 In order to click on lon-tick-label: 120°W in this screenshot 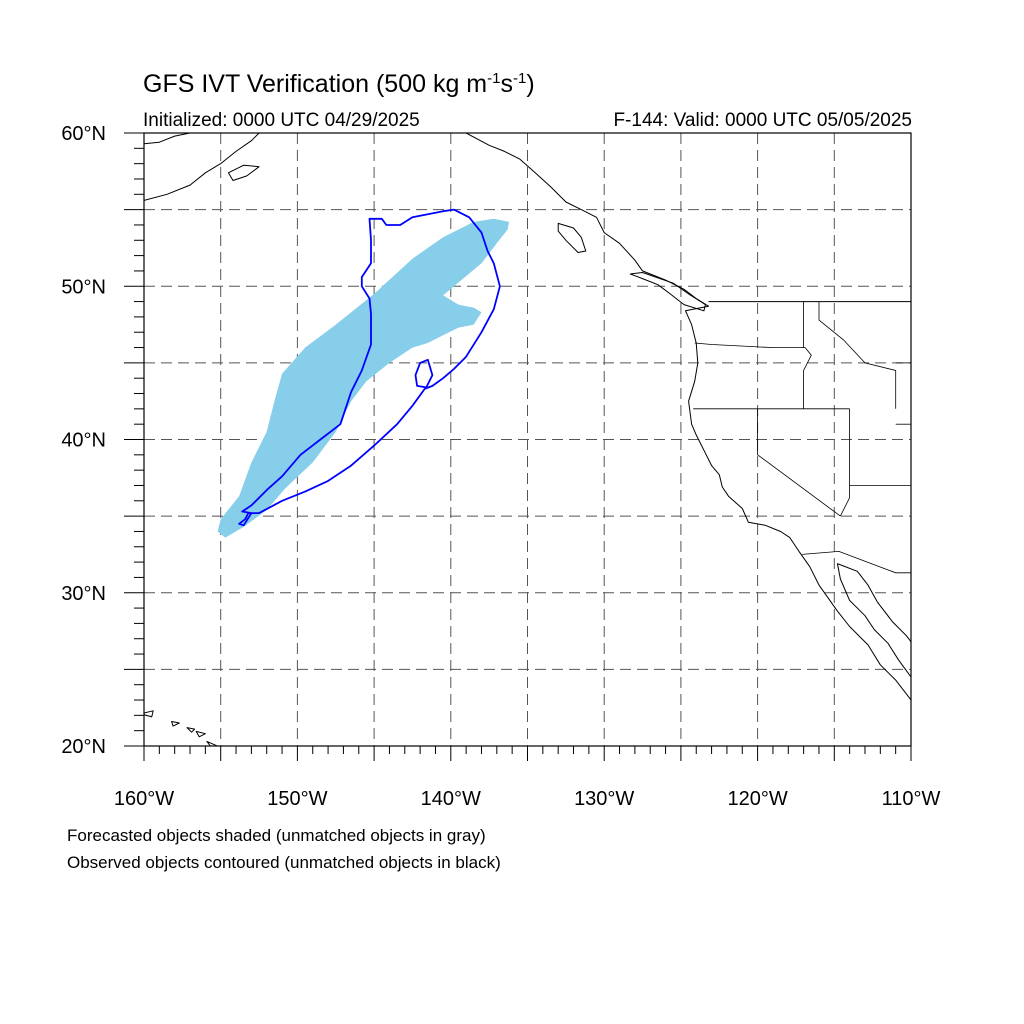, I will do `click(757, 799)`.